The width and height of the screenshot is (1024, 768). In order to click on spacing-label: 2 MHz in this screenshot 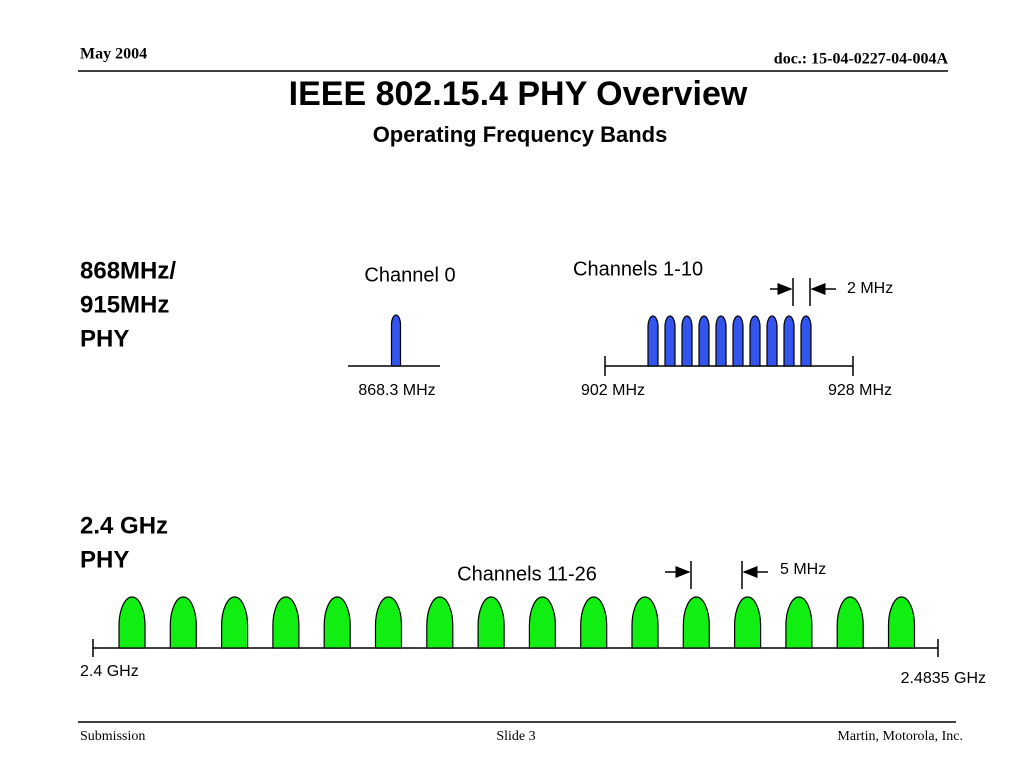, I will do `click(870, 288)`.